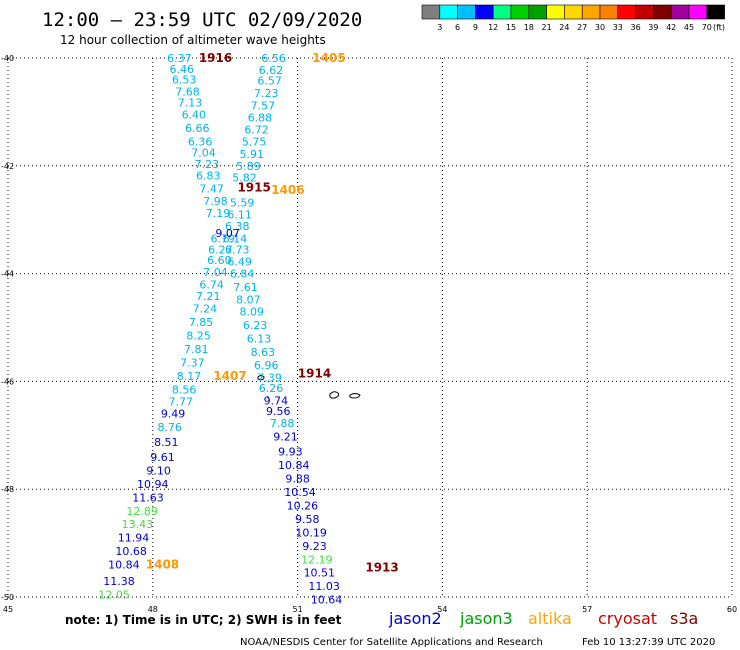 This screenshot has width=740, height=650. What do you see at coordinates (290, 451) in the screenshot?
I see `wave-height-value: 9.93` at bounding box center [290, 451].